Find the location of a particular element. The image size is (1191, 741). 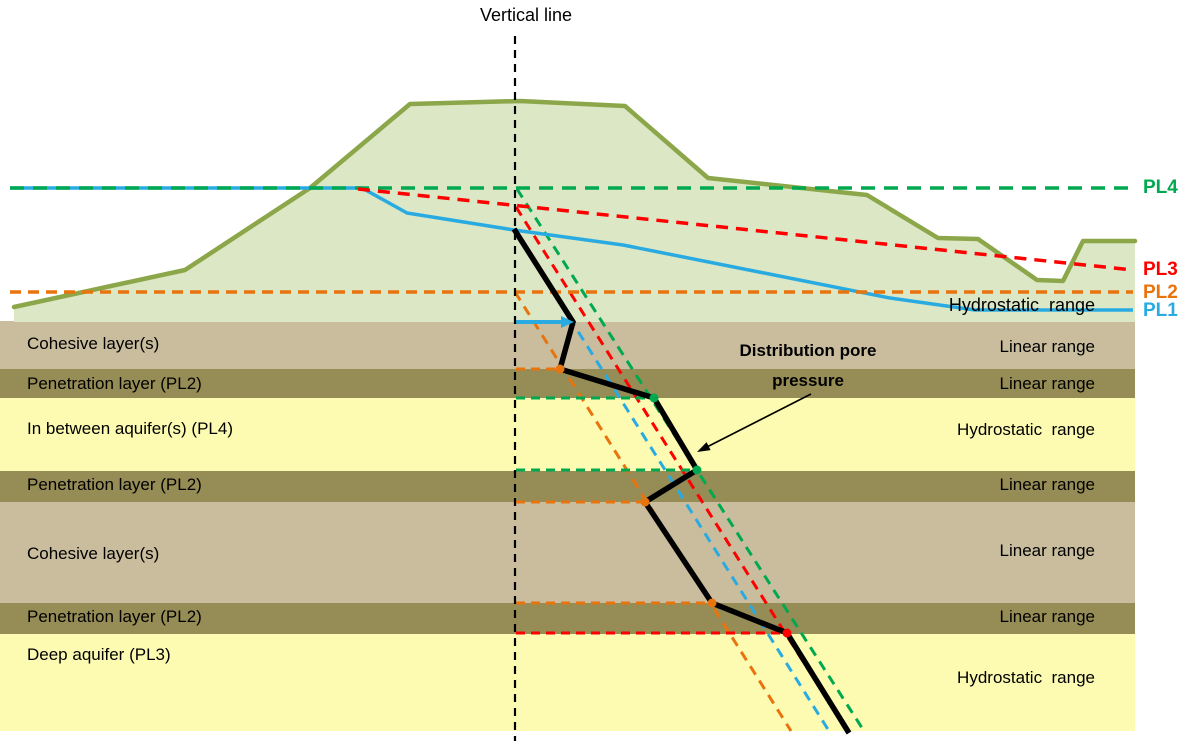

annotation-arrowhead-icon is located at coordinates (704, 447).